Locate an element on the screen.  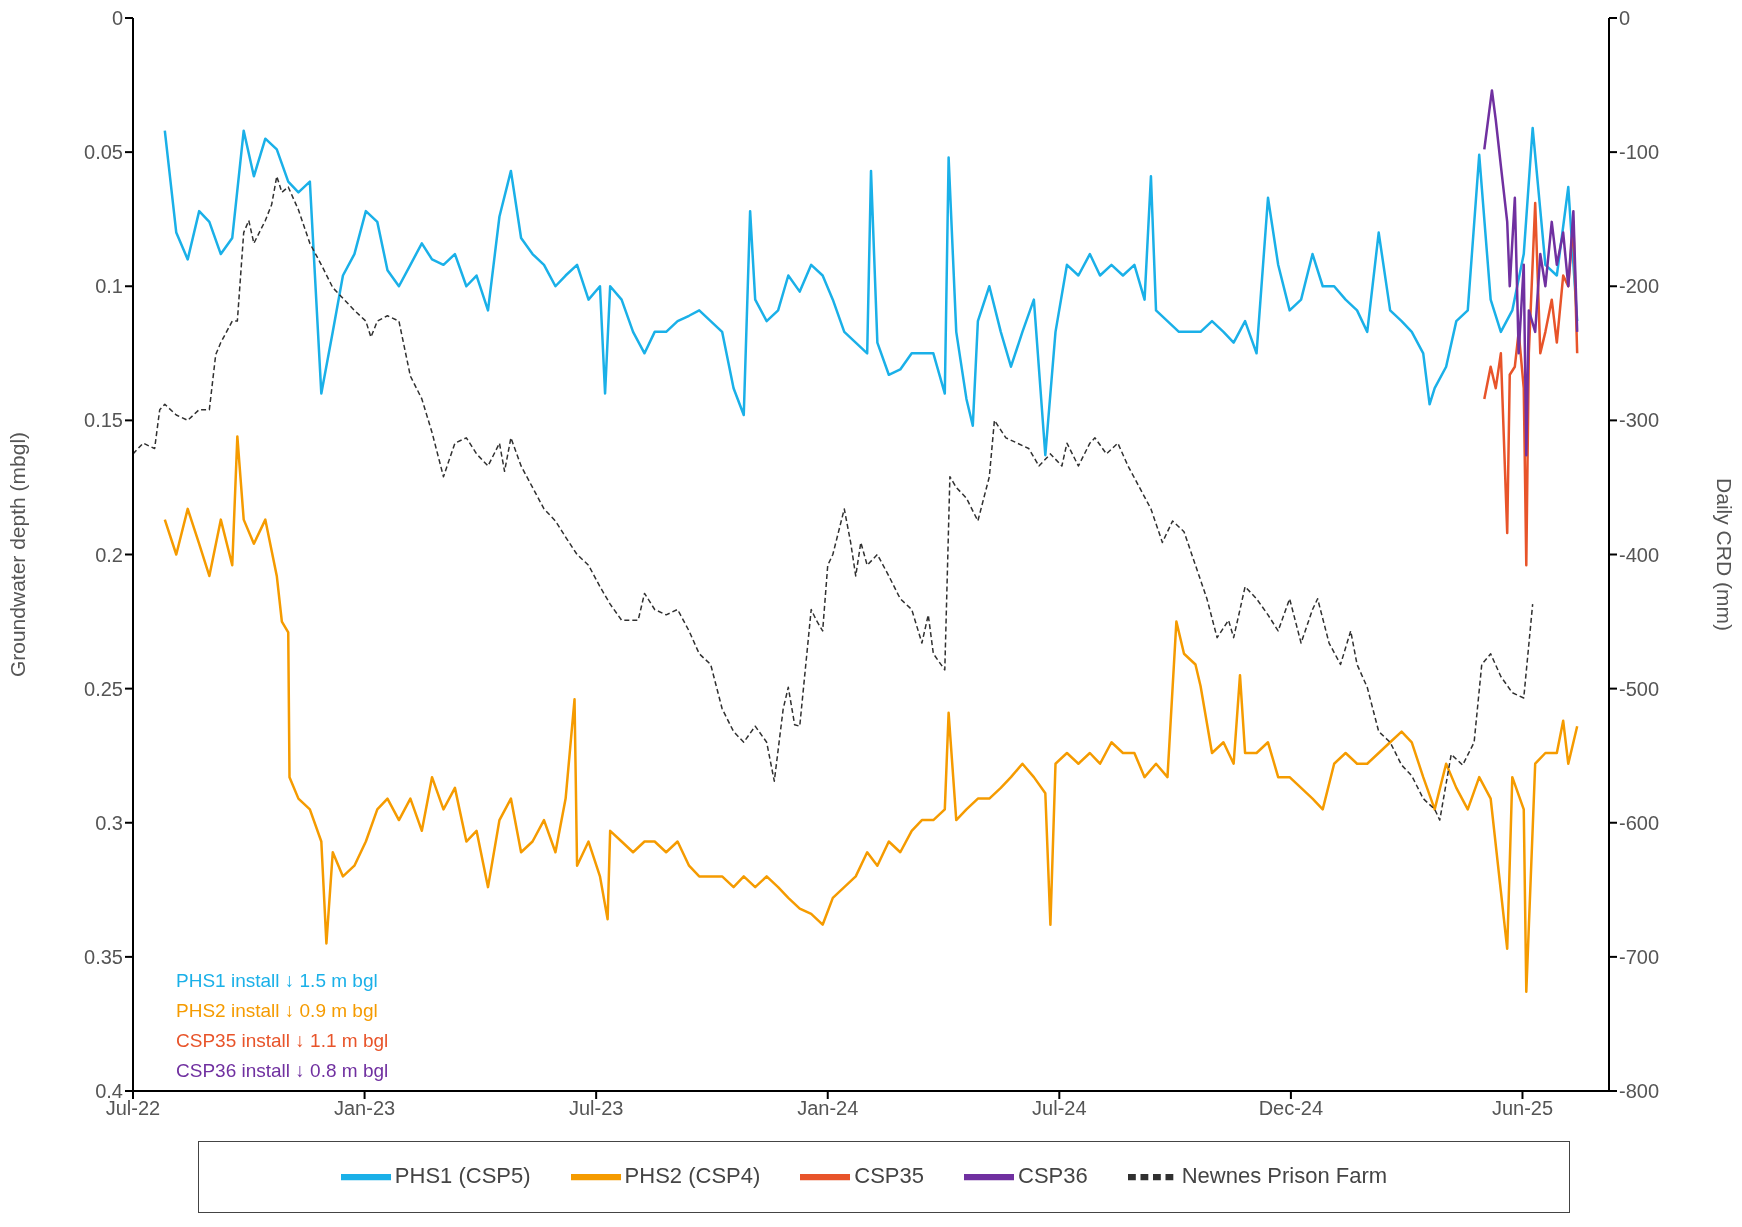
y-tick-label: 0.15 is located at coordinates (103, 420).